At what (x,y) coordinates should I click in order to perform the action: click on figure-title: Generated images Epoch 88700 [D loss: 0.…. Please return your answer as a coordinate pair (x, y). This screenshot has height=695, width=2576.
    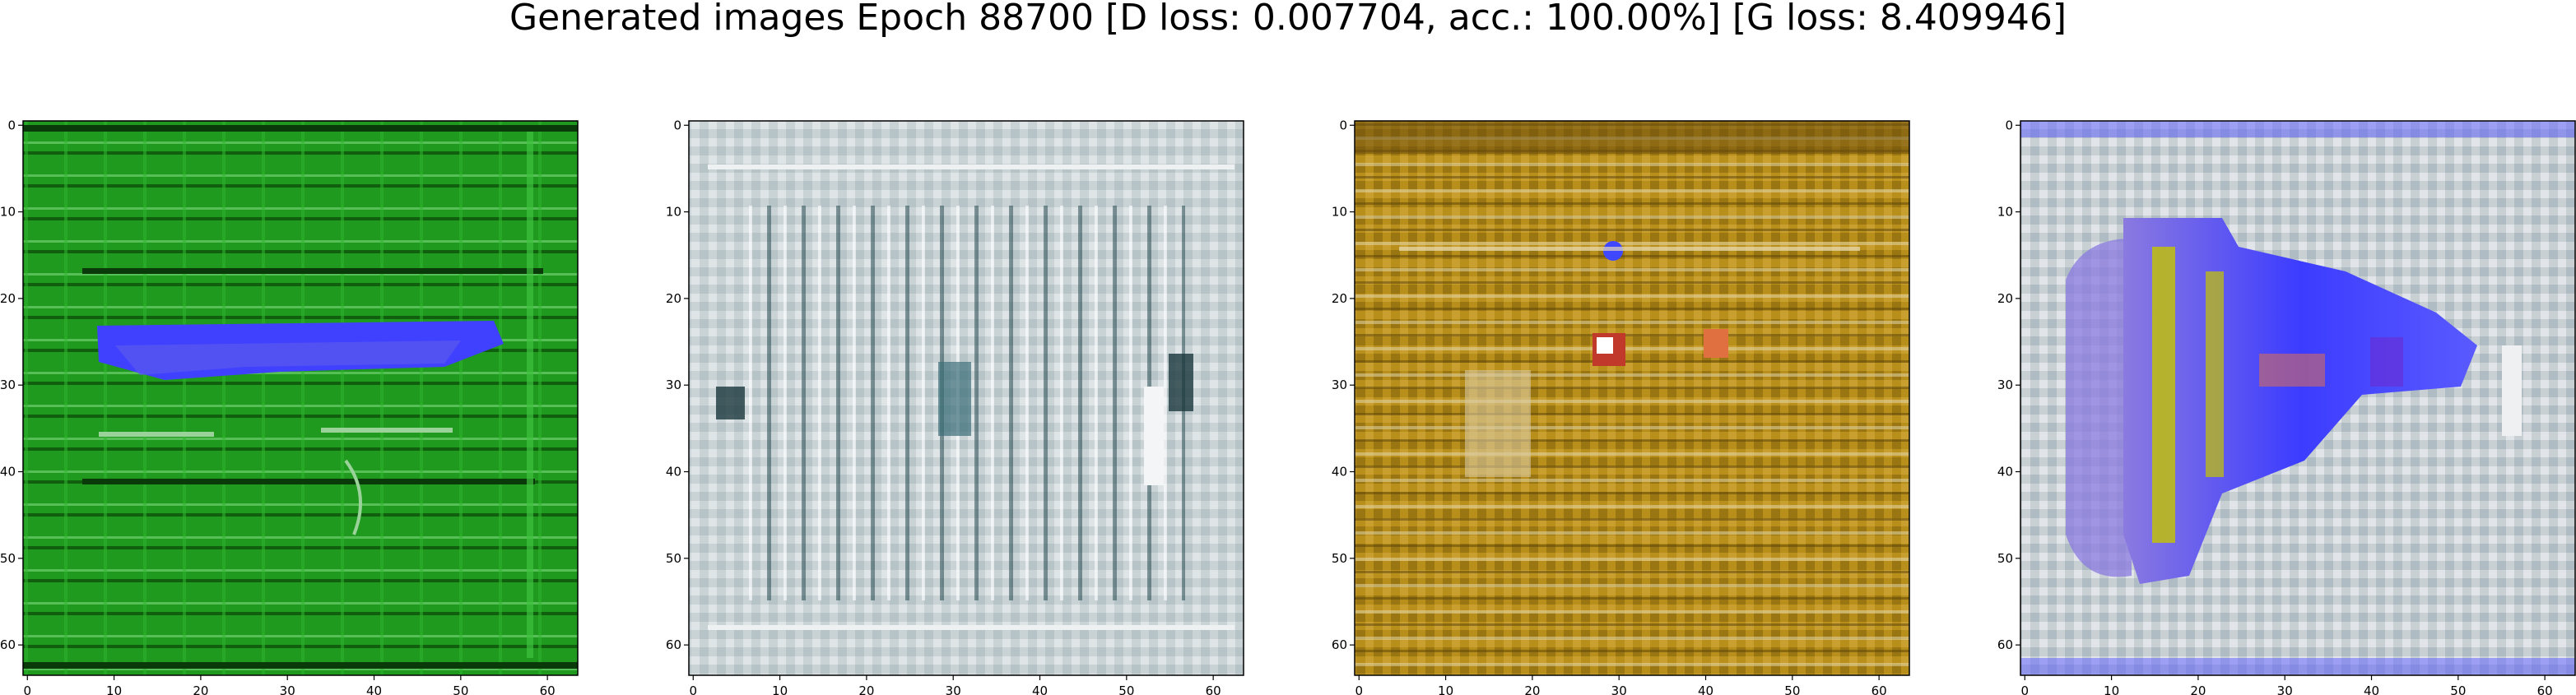
    Looking at the image, I should click on (1288, 19).